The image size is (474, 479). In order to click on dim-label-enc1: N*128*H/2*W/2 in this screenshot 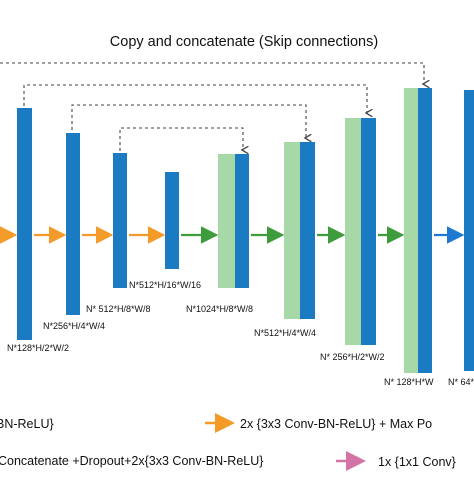, I will do `click(38, 348)`.